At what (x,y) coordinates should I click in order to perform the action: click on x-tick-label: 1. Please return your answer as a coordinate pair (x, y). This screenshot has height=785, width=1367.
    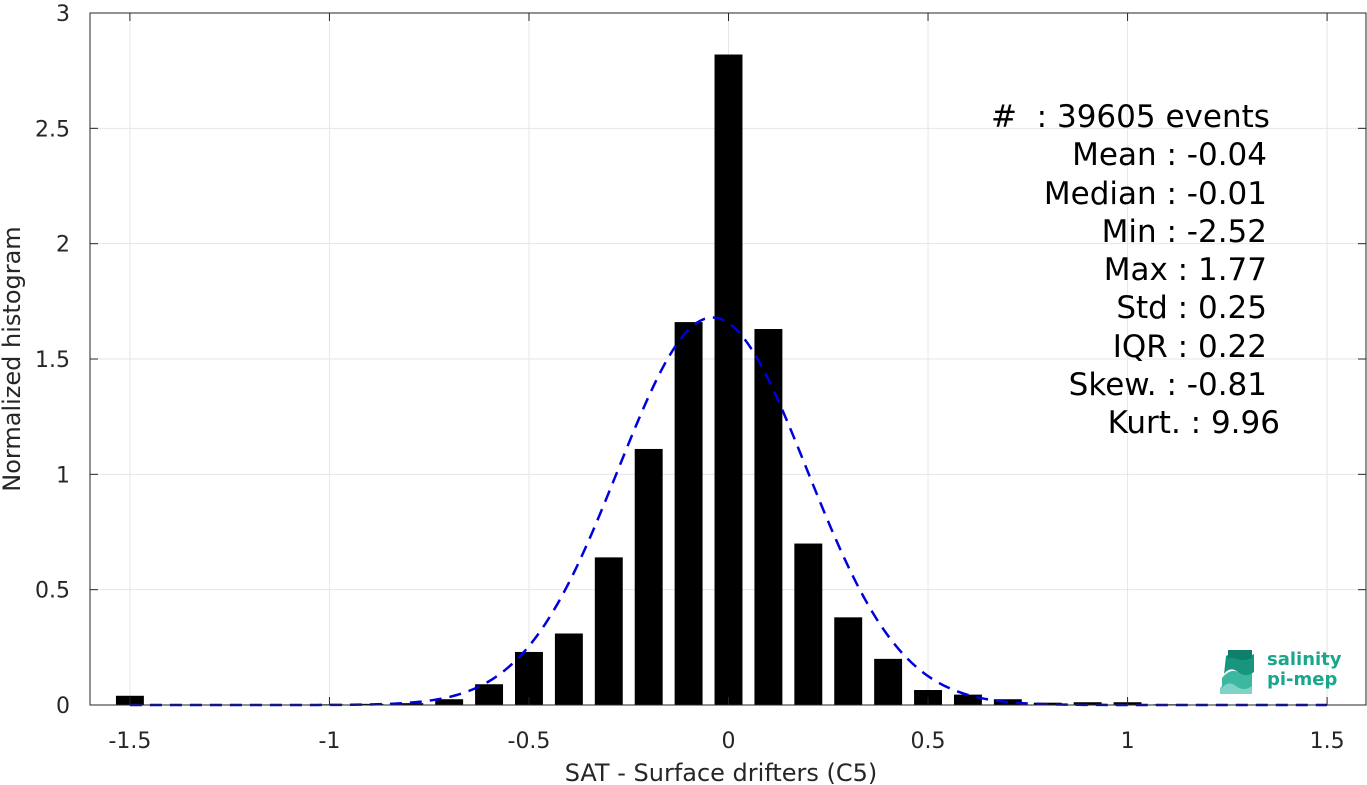
    Looking at the image, I should click on (1128, 741).